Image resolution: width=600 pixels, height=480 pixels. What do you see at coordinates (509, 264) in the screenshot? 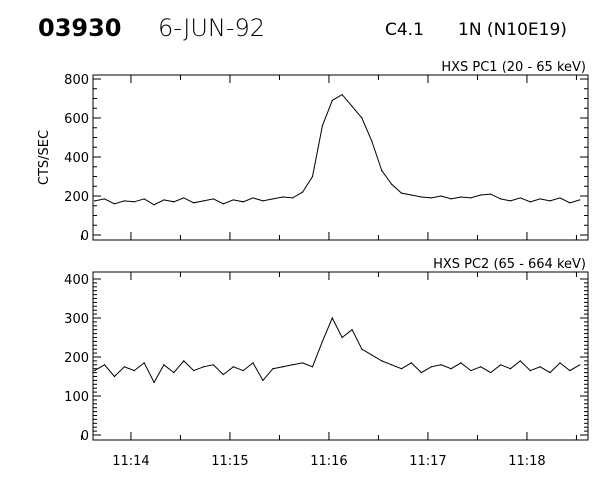
I see `plot-title: HXS PC2 (65 - 664 keV)` at bounding box center [509, 264].